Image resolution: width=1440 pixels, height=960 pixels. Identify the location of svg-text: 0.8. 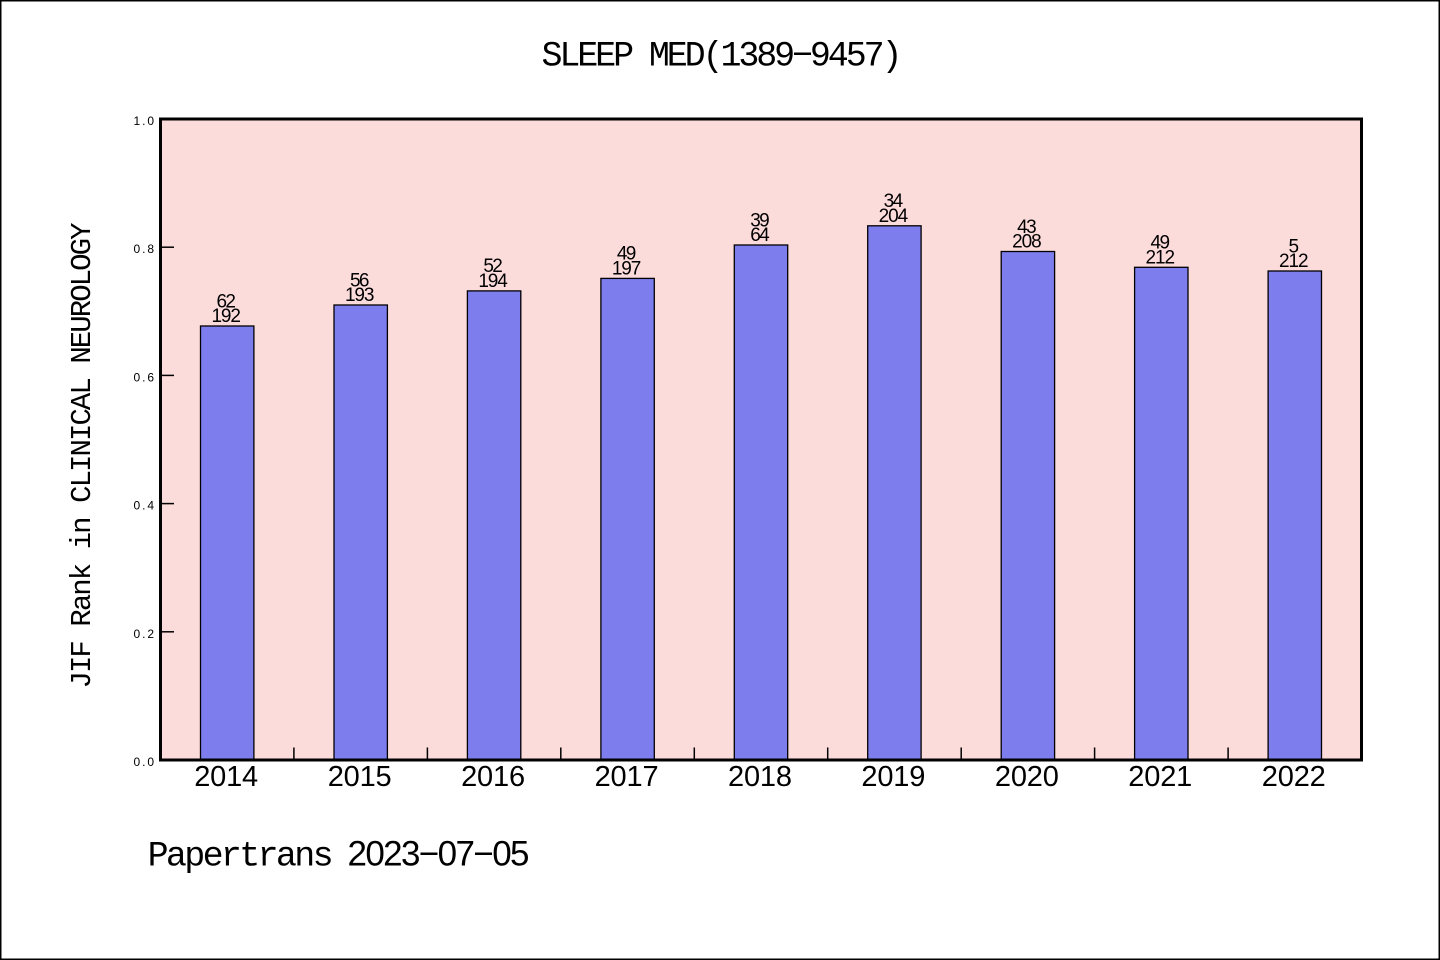
(144, 249).